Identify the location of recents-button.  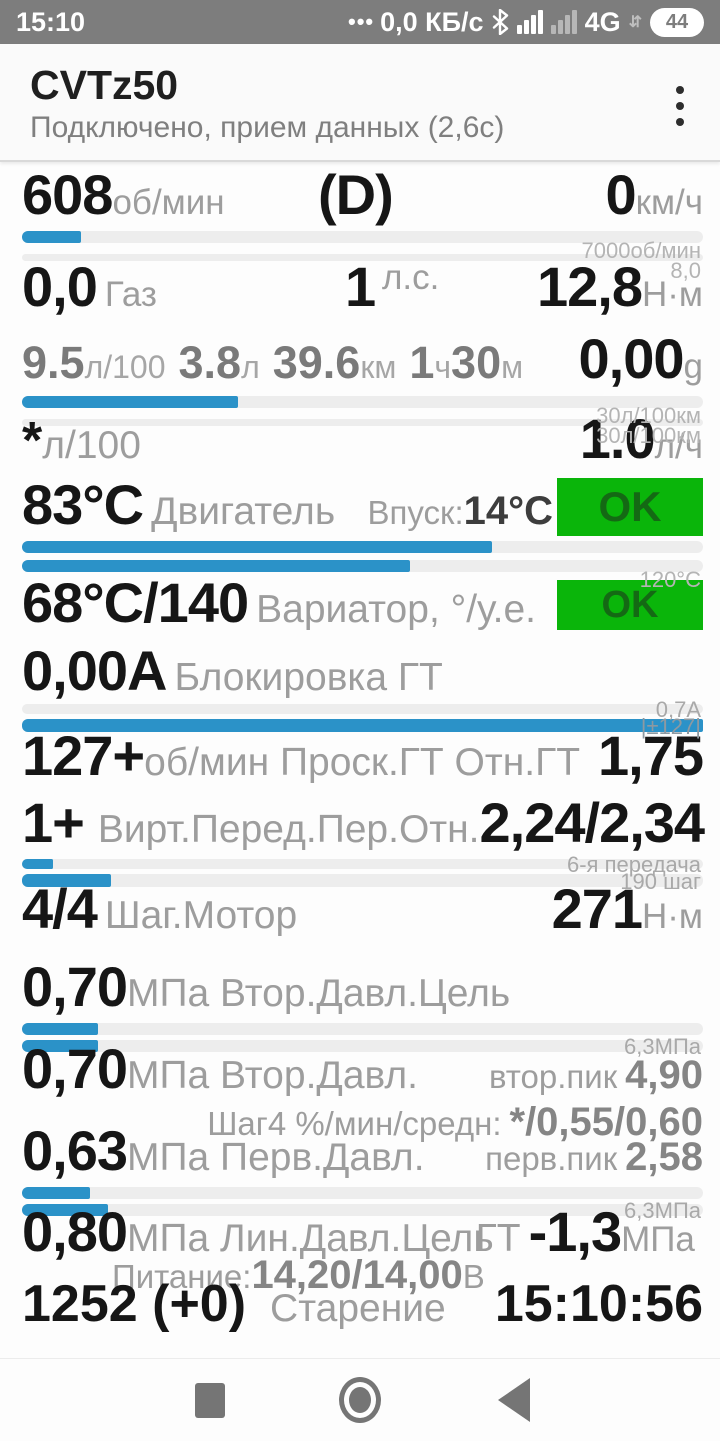
(210, 1400).